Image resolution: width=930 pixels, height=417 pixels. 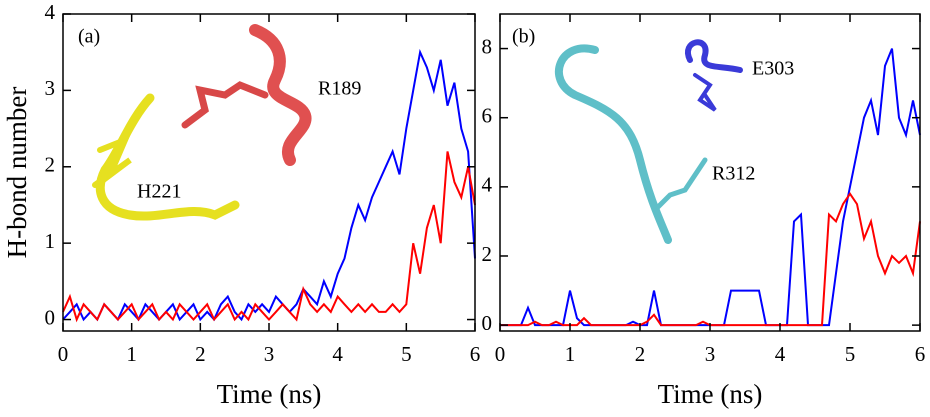 What do you see at coordinates (166, 157) in the screenshot?
I see `molecule-h221` at bounding box center [166, 157].